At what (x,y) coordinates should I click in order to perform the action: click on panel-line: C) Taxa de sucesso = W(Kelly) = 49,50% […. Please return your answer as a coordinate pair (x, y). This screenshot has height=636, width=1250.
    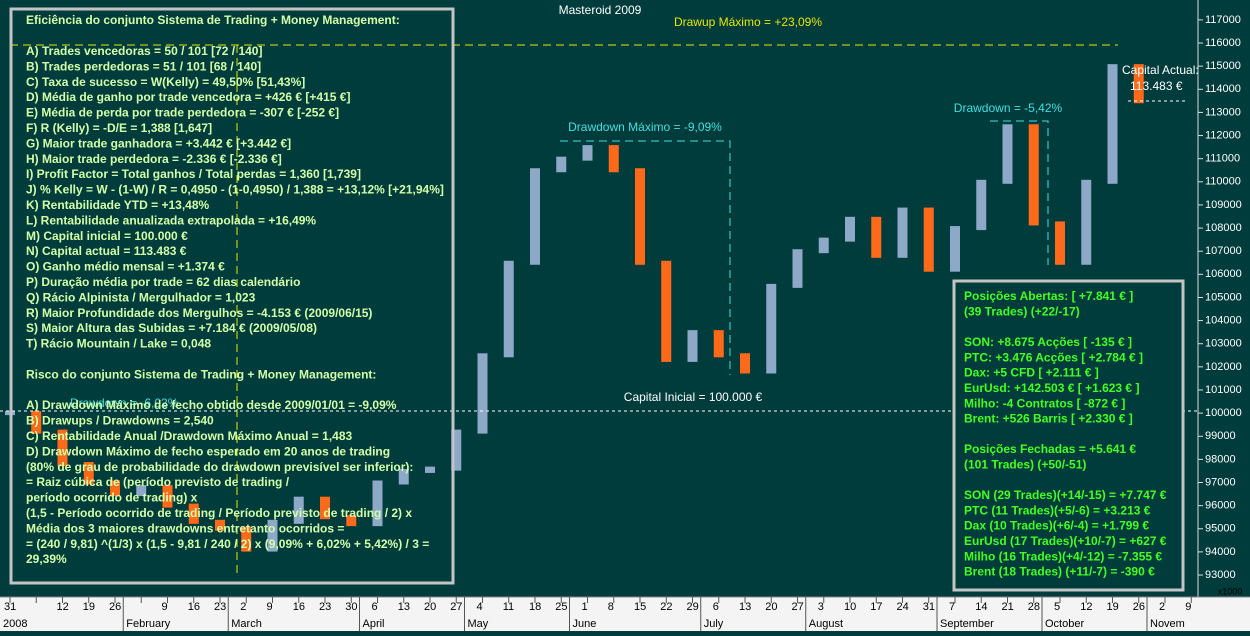
    Looking at the image, I should click on (165, 82).